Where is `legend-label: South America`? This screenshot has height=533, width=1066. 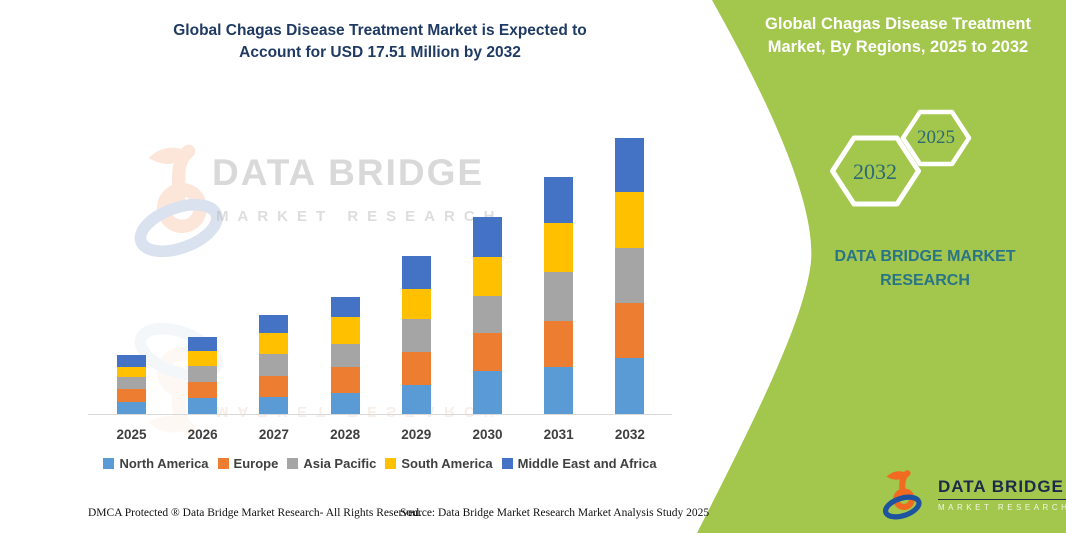 legend-label: South America is located at coordinates (447, 463).